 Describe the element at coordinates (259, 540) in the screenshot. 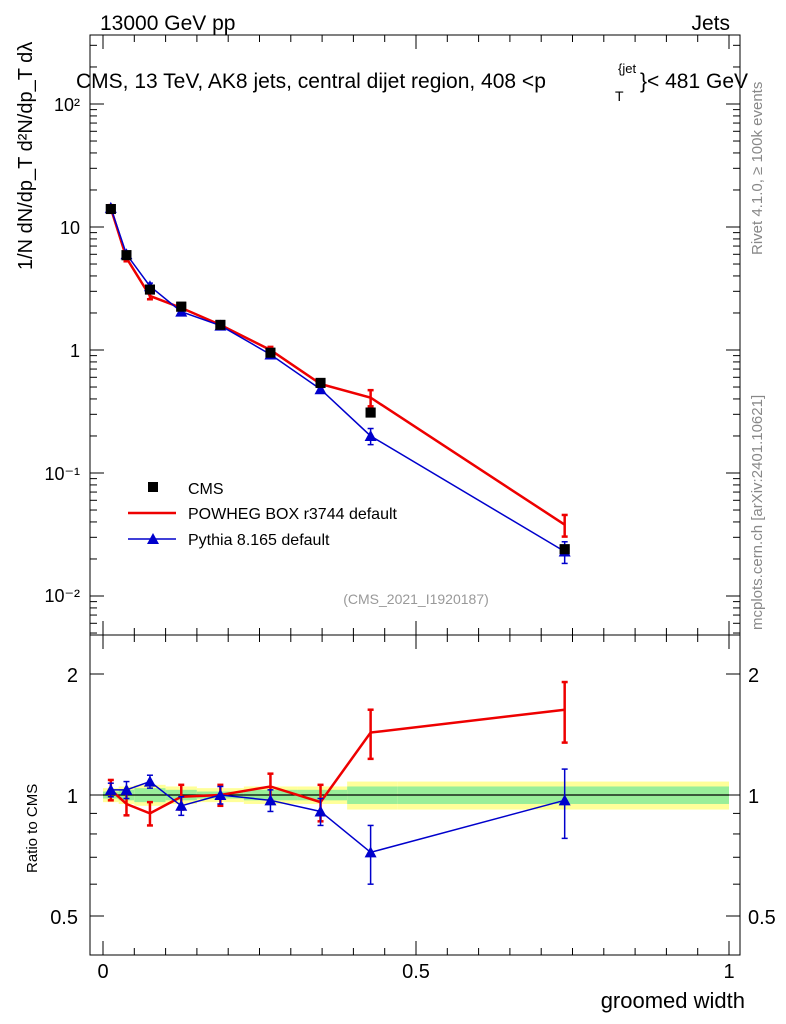

I see `legend-pythia-label: Pythia 8.165 default` at that location.